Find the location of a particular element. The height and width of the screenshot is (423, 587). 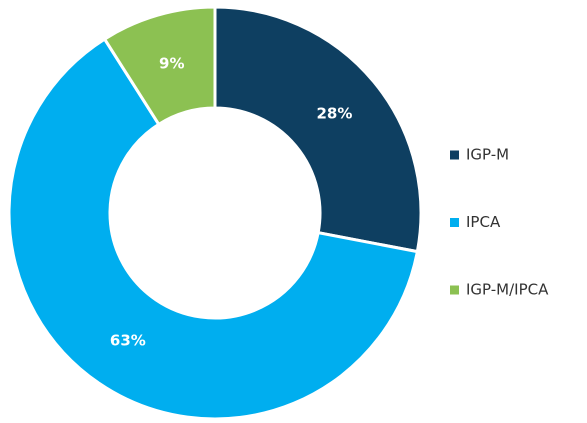

legend-label: IGP-M/IPCA is located at coordinates (507, 290).